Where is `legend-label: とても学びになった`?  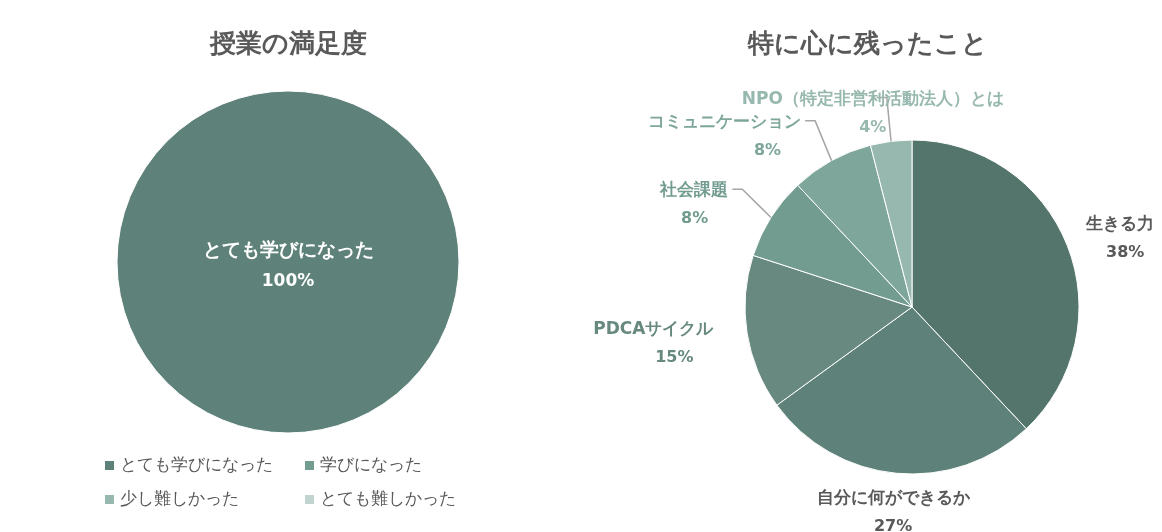
legend-label: とても学びになった is located at coordinates (196, 464).